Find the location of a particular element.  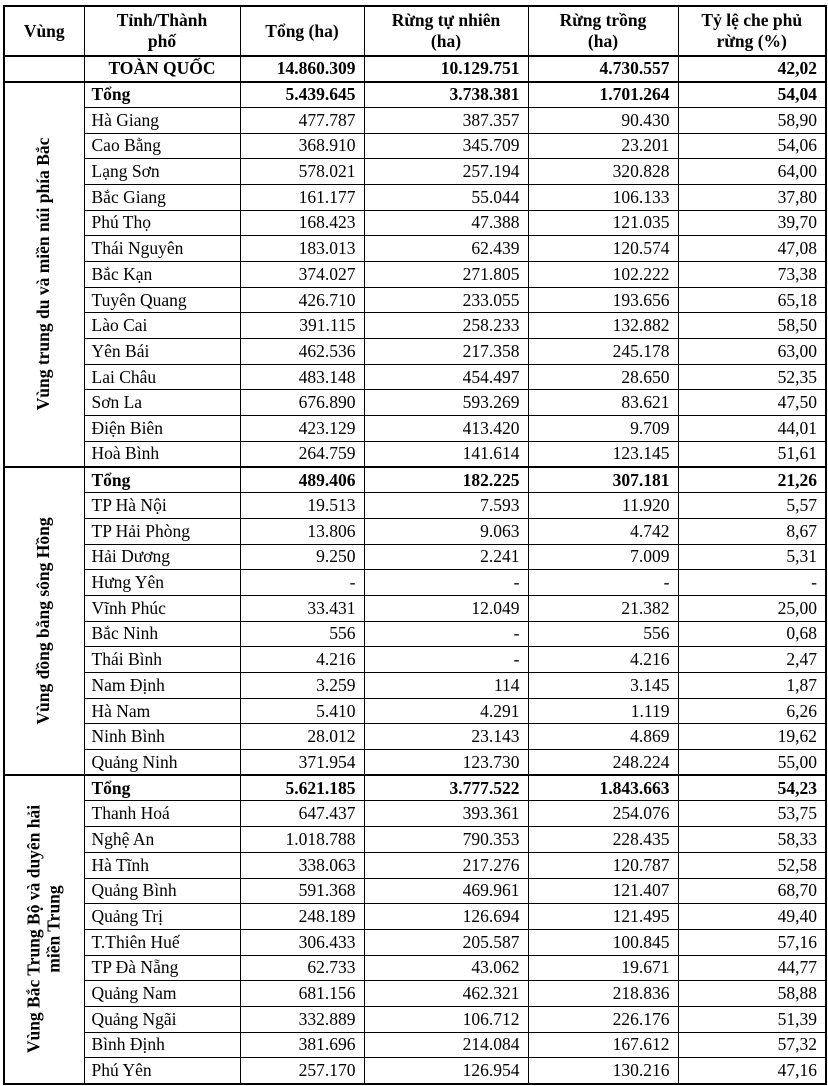

province-name-cell: Quảng Nam is located at coordinates (162, 993).